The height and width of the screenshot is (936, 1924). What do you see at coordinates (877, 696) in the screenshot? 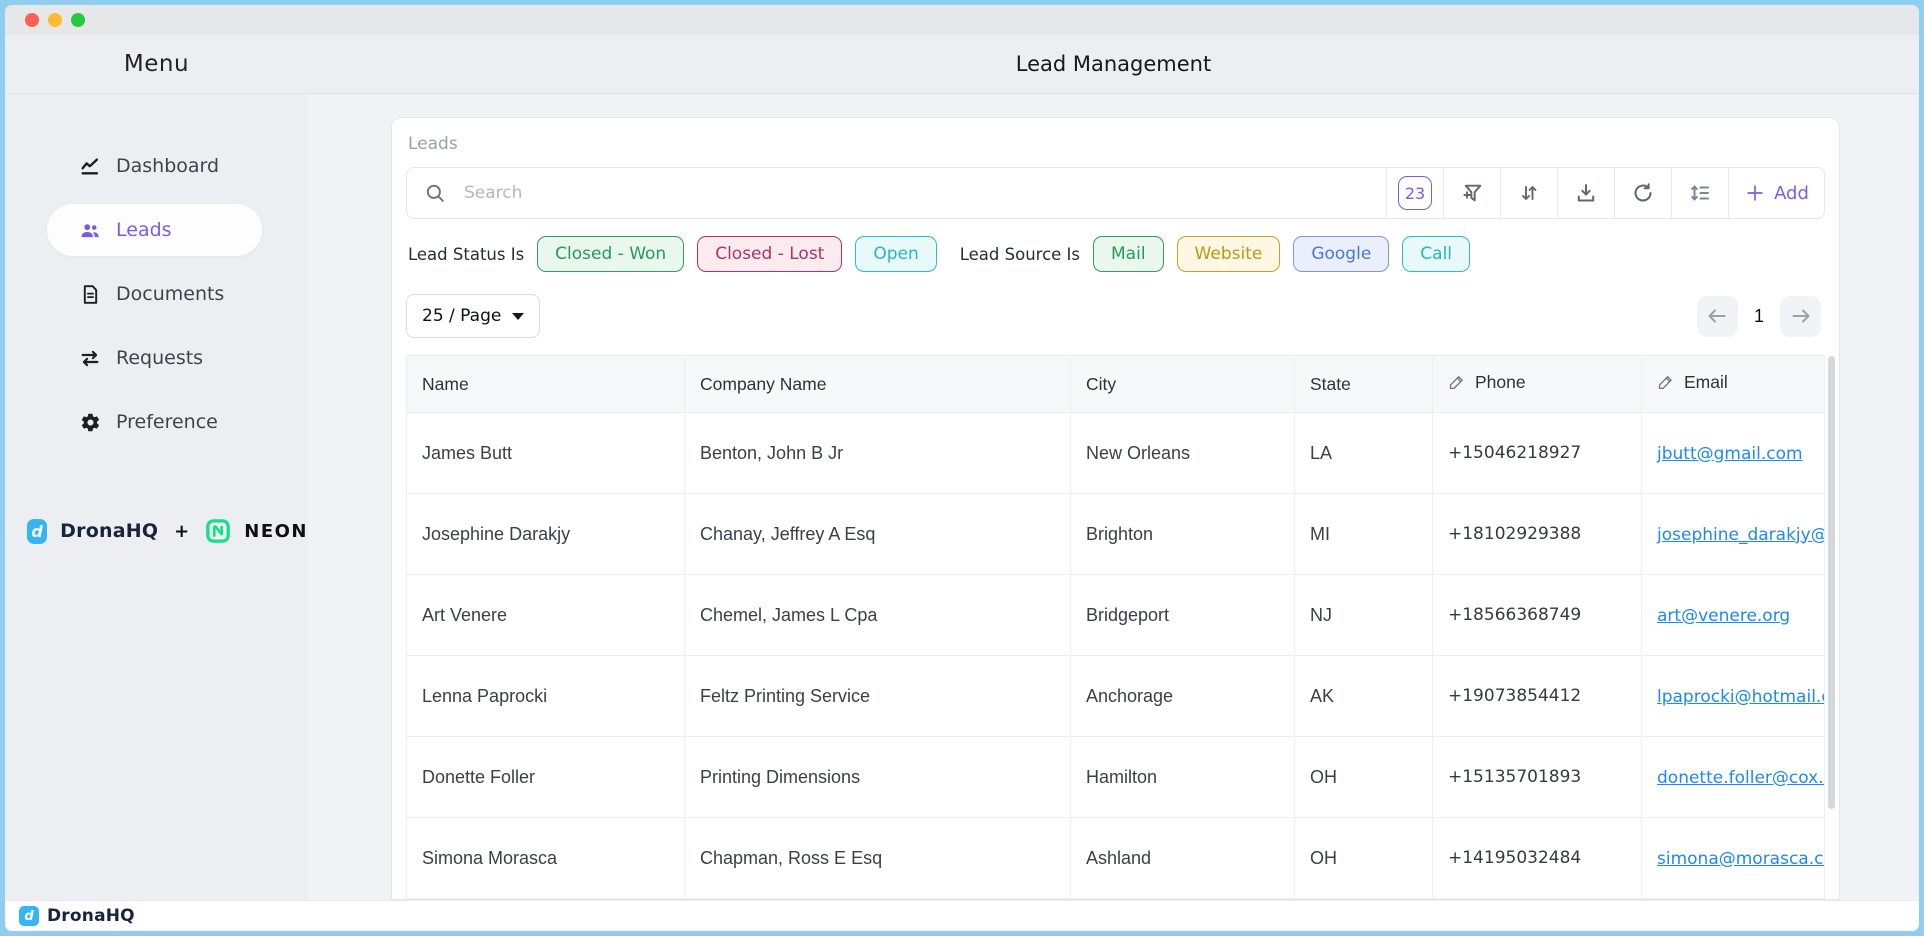
I see `cell-company: Feltz Printing Service` at bounding box center [877, 696].